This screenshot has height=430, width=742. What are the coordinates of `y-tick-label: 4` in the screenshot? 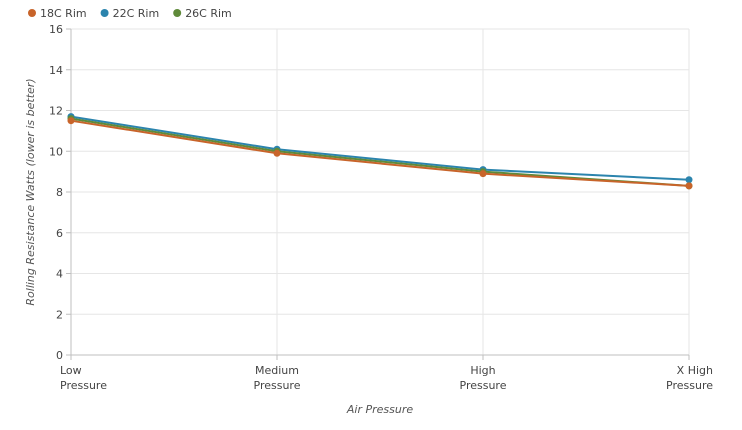 It's located at (59, 274).